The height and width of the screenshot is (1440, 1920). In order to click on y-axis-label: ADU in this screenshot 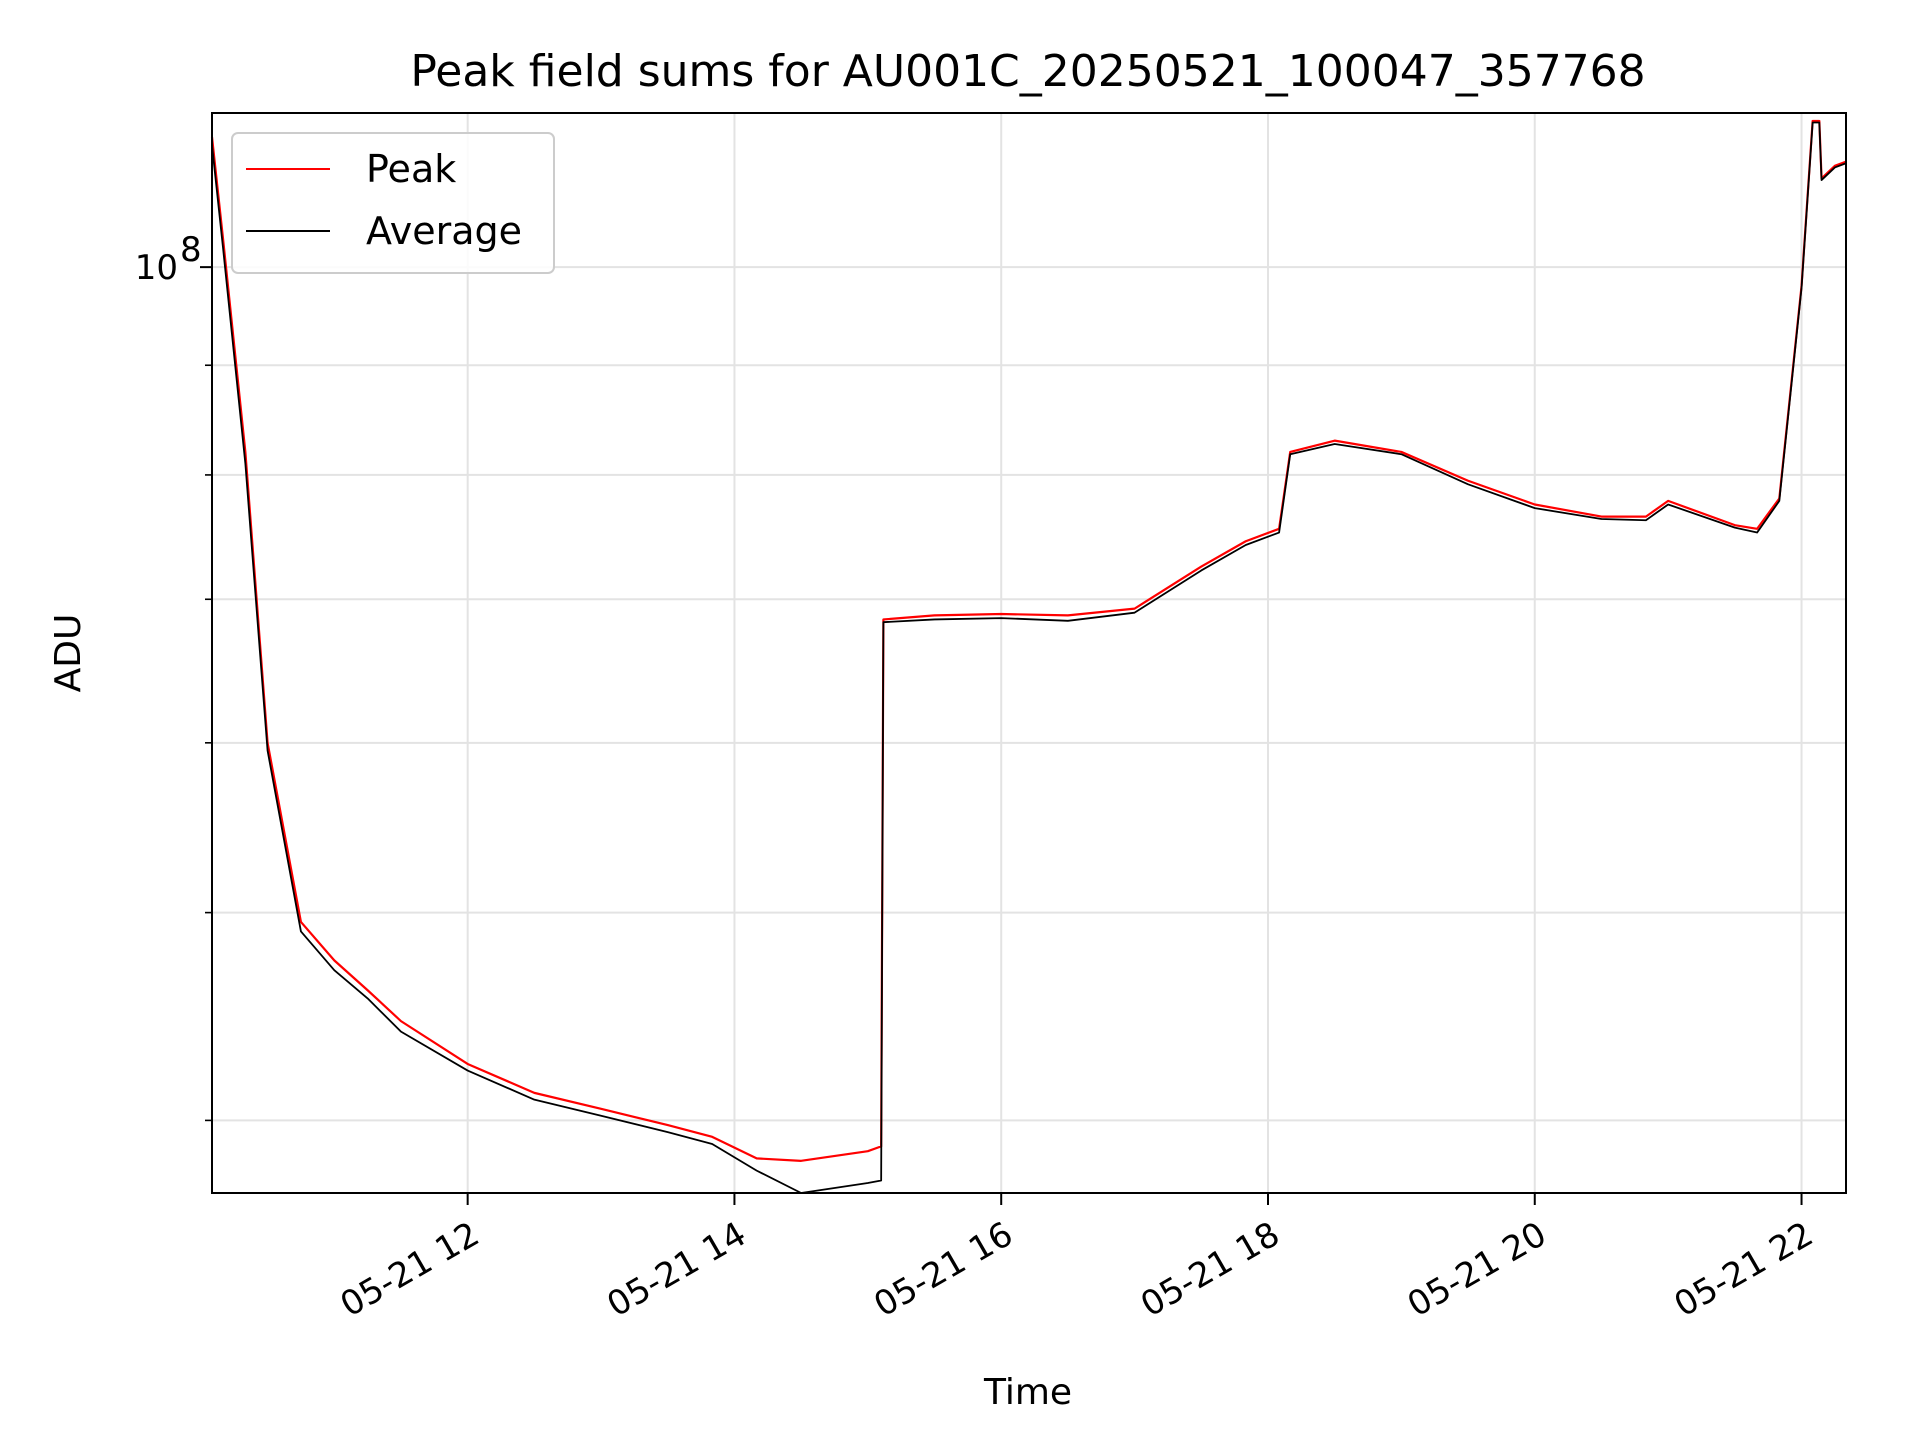, I will do `click(68, 653)`.